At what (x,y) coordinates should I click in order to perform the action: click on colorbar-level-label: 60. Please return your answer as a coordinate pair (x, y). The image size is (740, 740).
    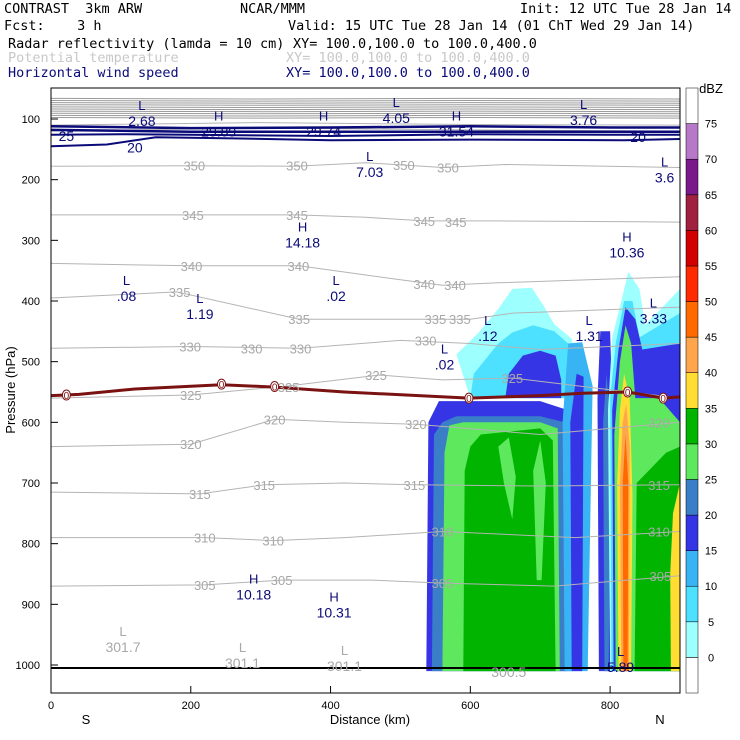
    Looking at the image, I should click on (711, 231).